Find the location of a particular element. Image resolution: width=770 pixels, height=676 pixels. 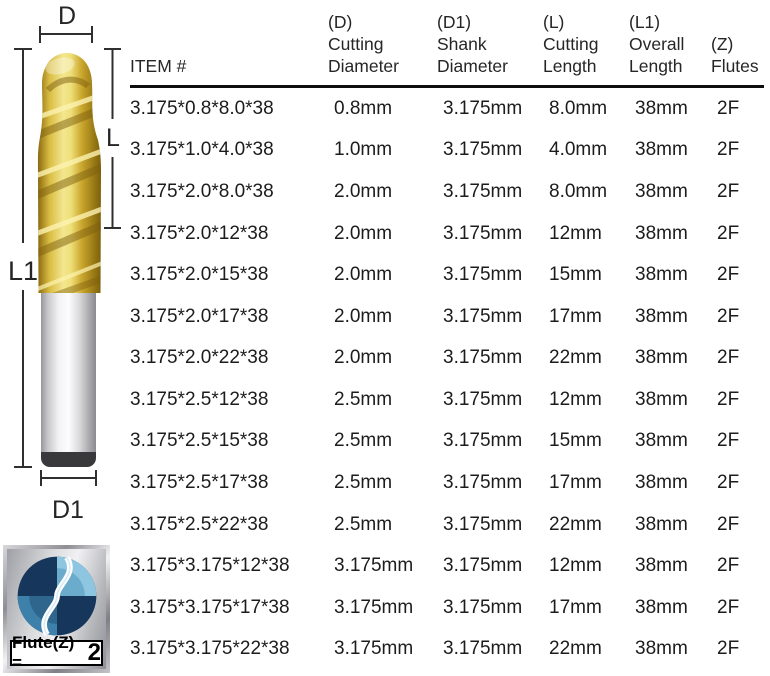

badge-background: Flute(Z) = 2 is located at coordinates (56, 610).